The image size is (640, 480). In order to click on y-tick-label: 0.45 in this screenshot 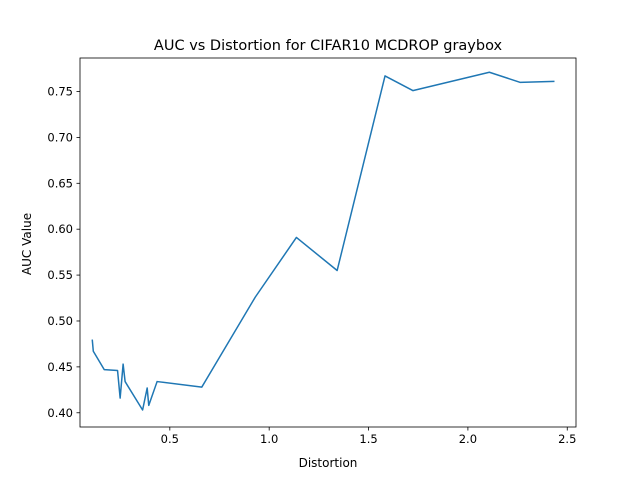, I will do `click(60, 367)`.